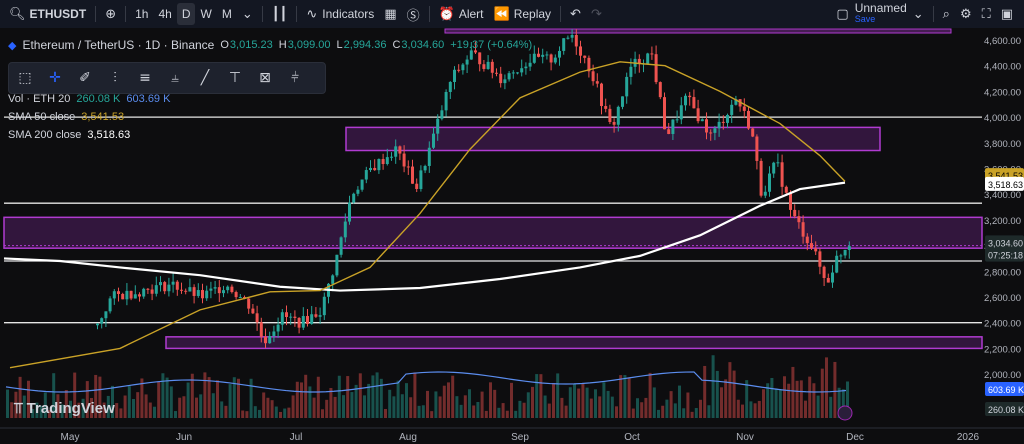  Describe the element at coordinates (596, 14) in the screenshot. I see `redo-icon: ↷` at that location.